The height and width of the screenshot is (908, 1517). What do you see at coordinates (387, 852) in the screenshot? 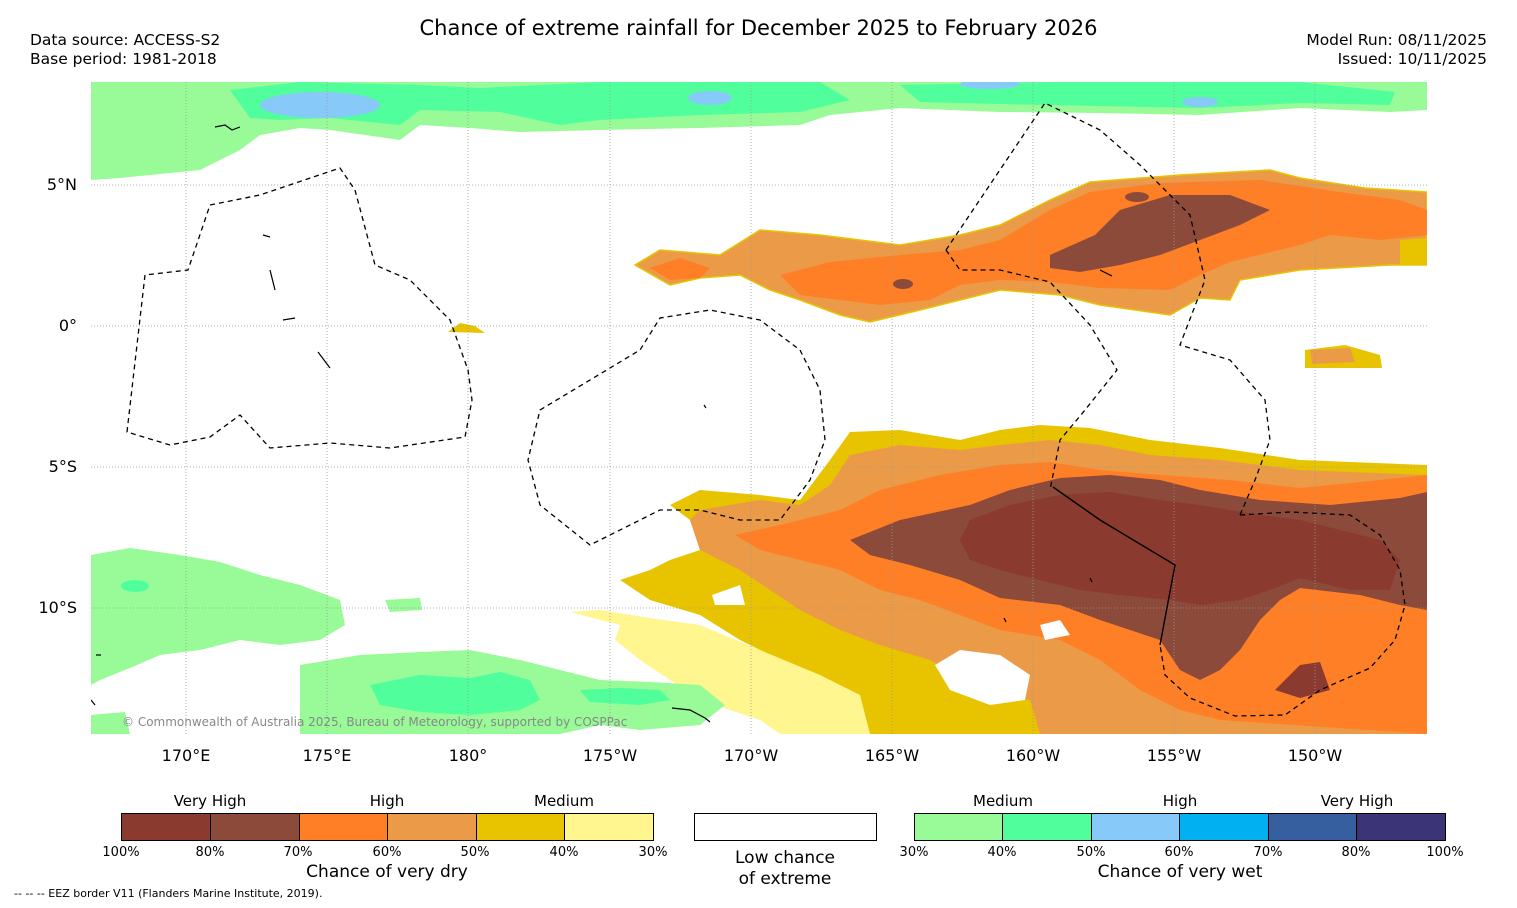
I see `dry-pct-60: 60%` at bounding box center [387, 852].